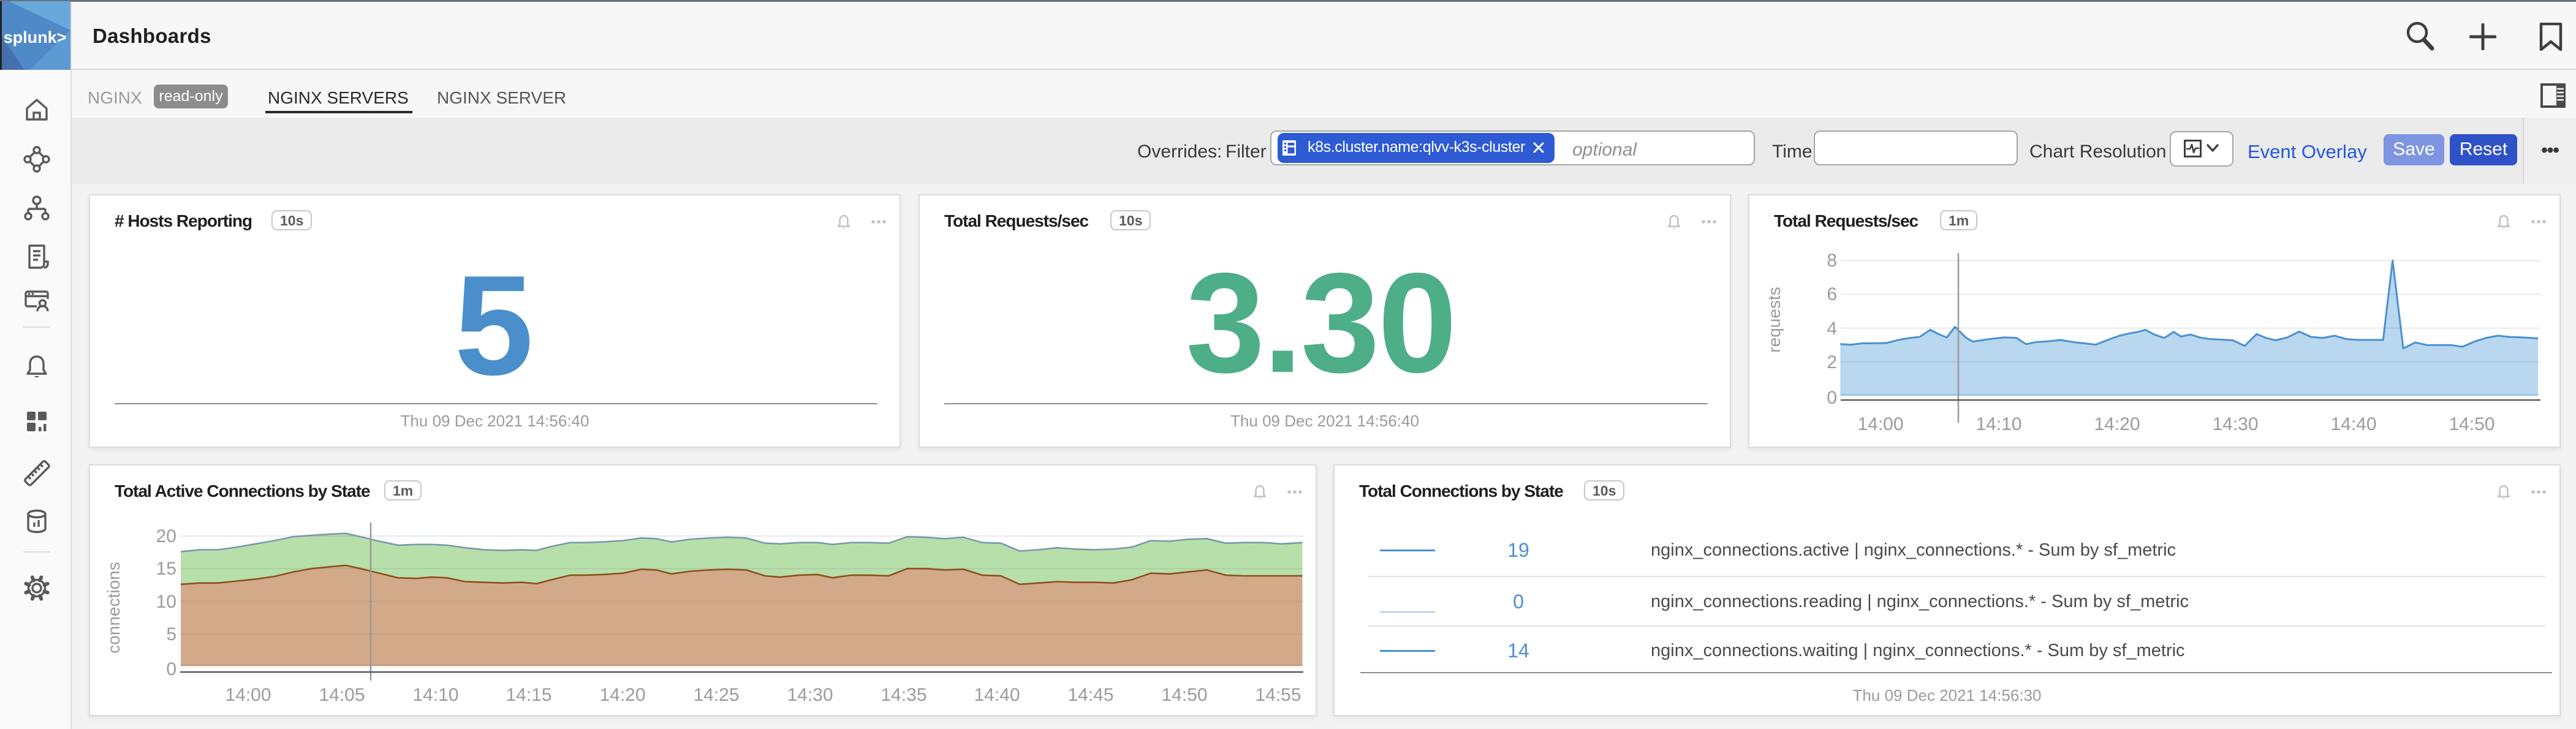 This screenshot has width=2576, height=729. Describe the element at coordinates (528, 695) in the screenshot. I see `svg-text: 14:15` at that location.